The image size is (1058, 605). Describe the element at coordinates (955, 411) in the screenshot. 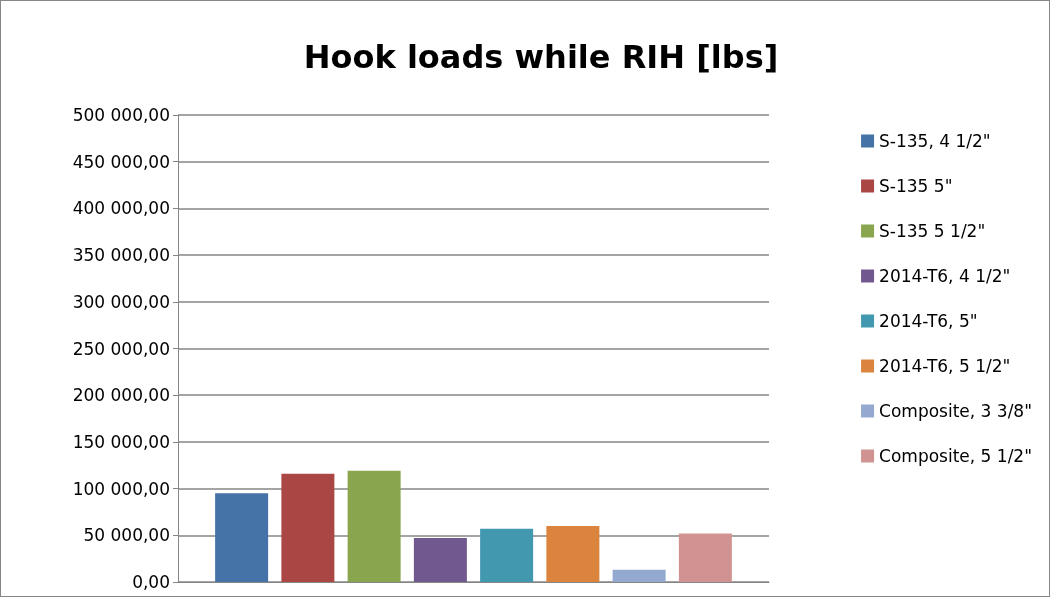

I see `legend-label: Composite, 3 3/8"` at that location.